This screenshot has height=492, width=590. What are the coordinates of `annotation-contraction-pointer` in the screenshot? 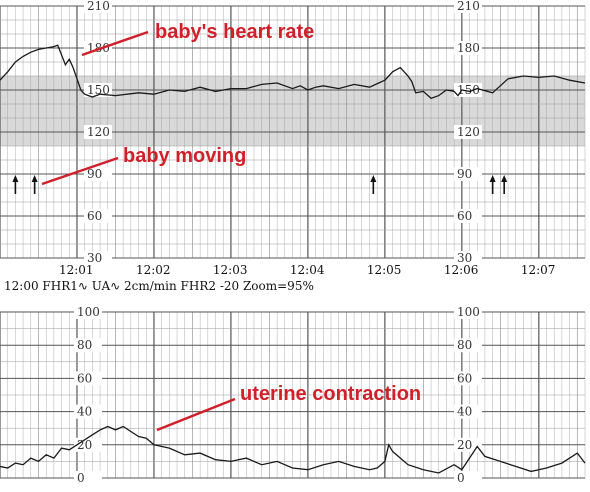 It's located at (196, 414).